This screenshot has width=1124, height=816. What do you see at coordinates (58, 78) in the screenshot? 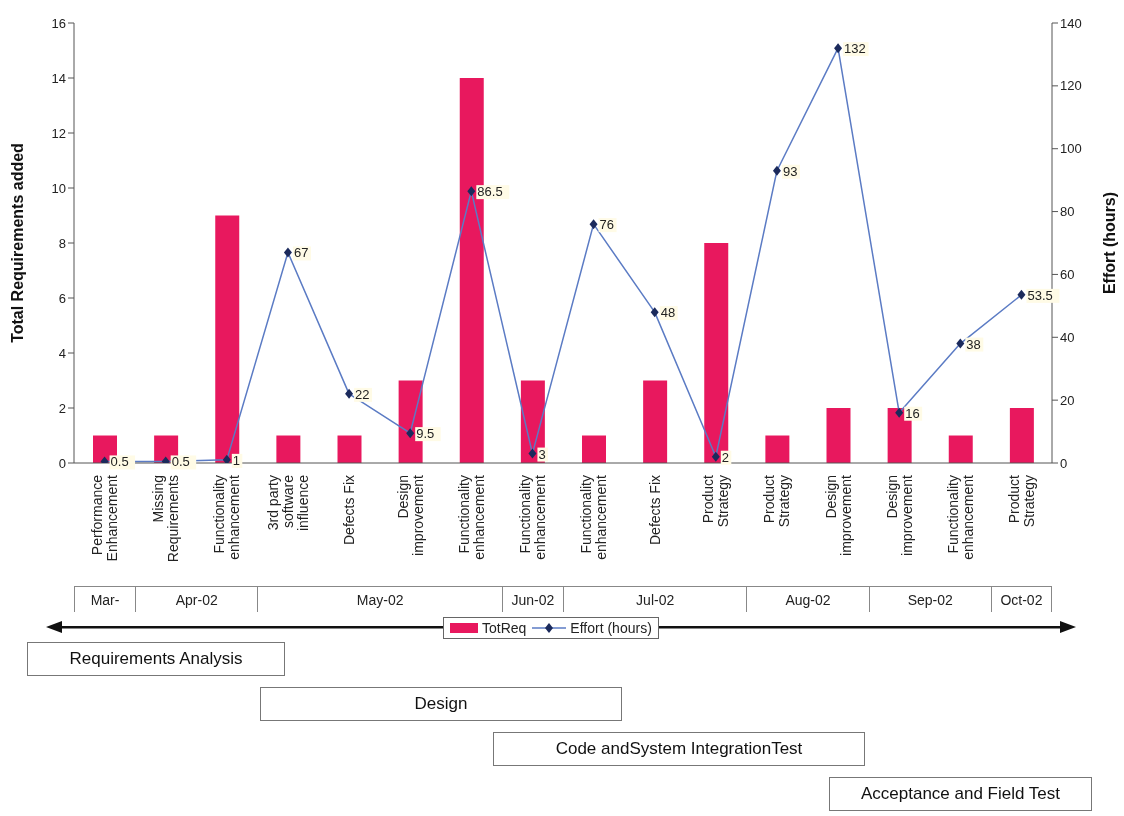
I see `y-tick-label: 14` at bounding box center [58, 78].